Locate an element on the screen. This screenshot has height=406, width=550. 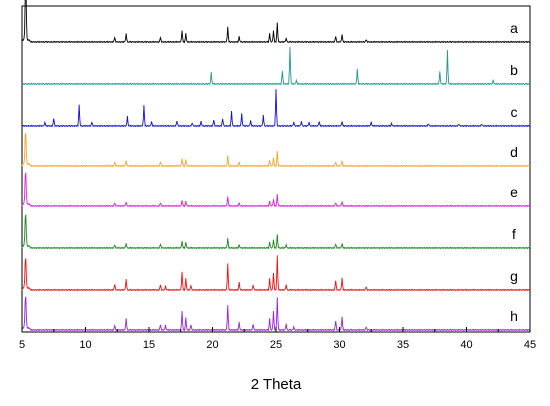
series-label-f: f is located at coordinates (514, 234).